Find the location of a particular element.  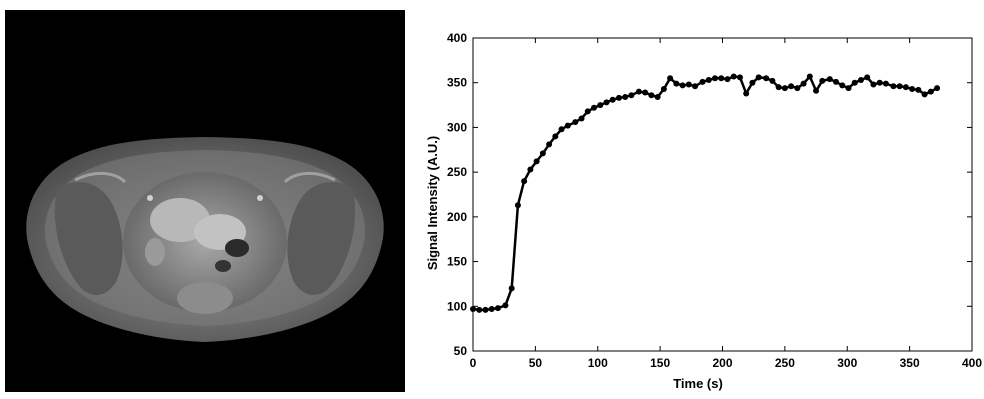

mri-right-iliac is located at coordinates (321, 238).